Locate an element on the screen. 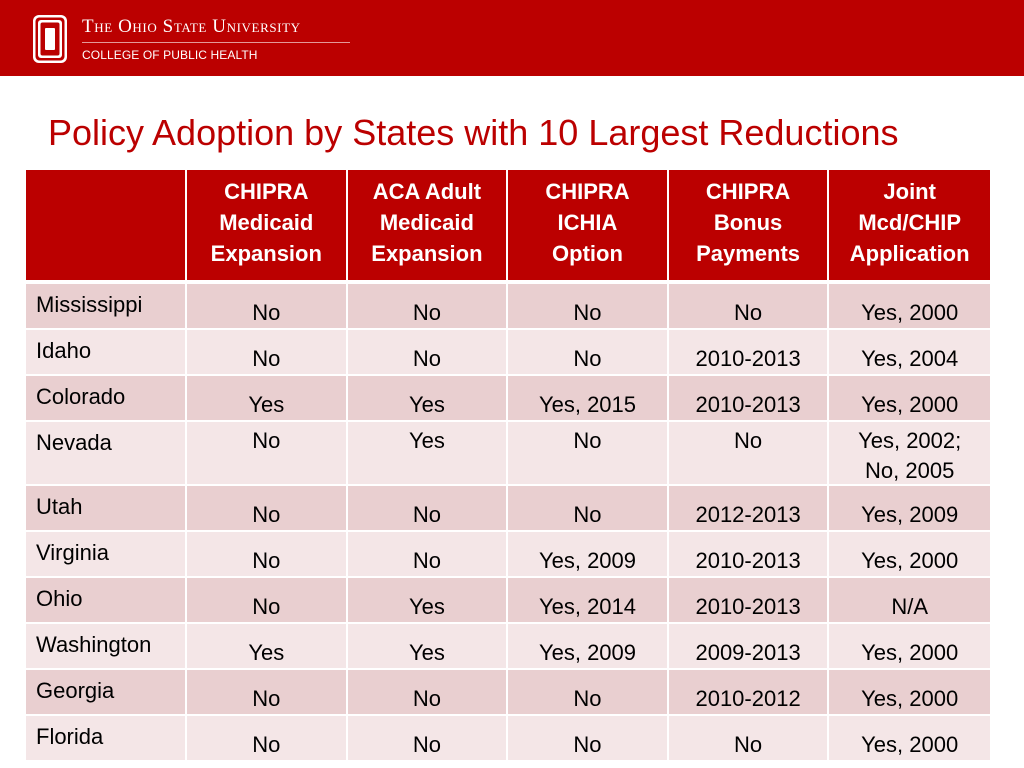 This screenshot has height=768, width=1024. table-row: Nevada No Yes No No Yes, 2002; No, 2005 is located at coordinates (508, 454).